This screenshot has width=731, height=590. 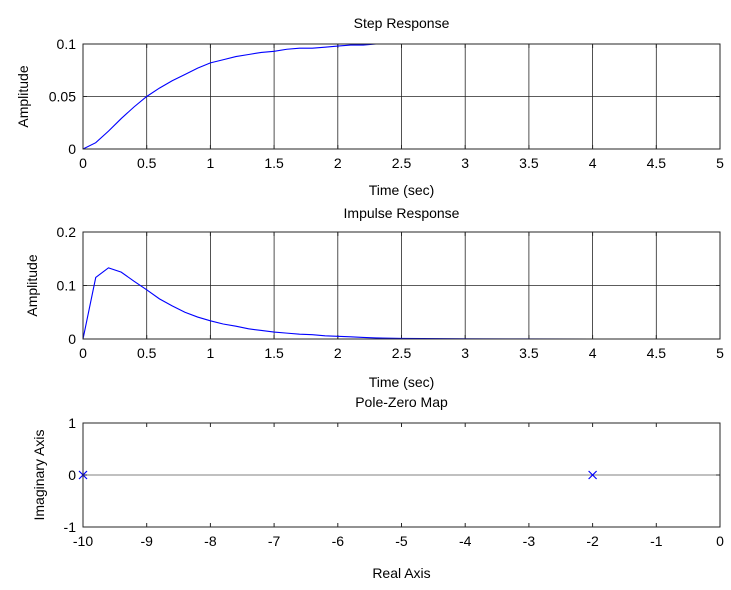 What do you see at coordinates (72, 423) in the screenshot?
I see `y-tick-label: 1` at bounding box center [72, 423].